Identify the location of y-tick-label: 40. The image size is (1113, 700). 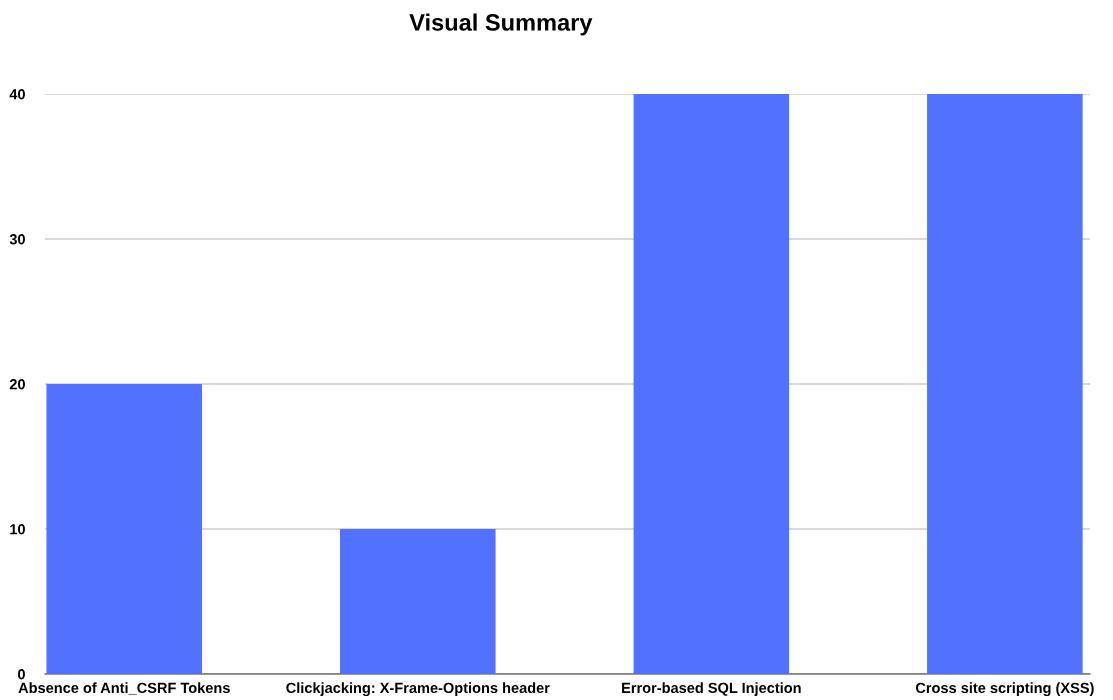
(17, 94).